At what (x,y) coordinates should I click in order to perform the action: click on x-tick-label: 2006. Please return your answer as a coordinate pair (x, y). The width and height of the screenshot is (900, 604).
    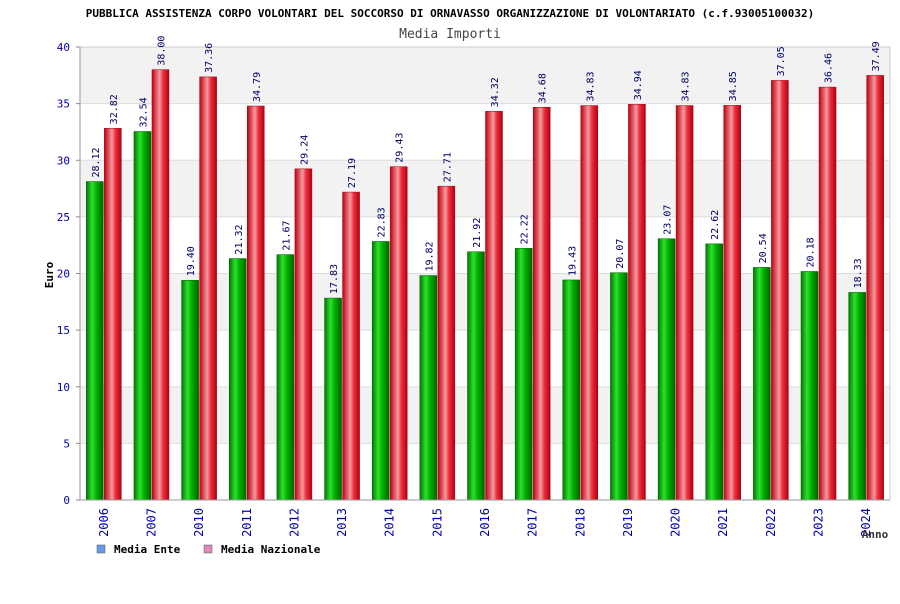
    Looking at the image, I should click on (104, 522).